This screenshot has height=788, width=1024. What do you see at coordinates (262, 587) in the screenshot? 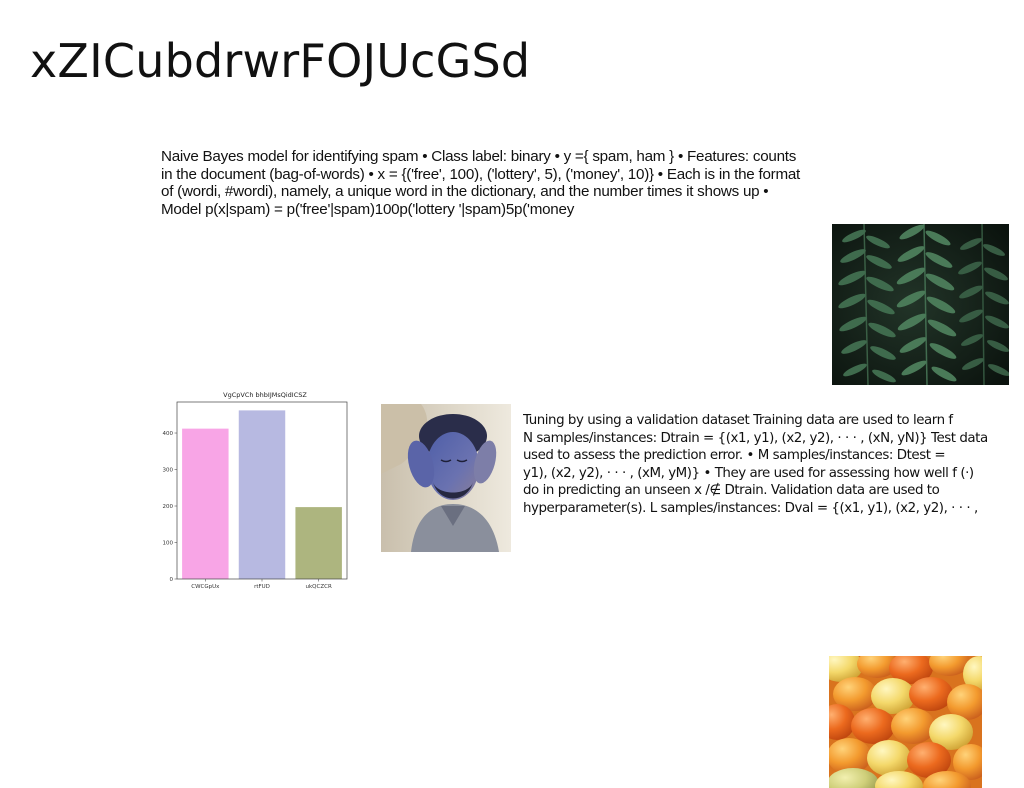
I see `chart-x-tick-label: rtFUD` at bounding box center [262, 587].